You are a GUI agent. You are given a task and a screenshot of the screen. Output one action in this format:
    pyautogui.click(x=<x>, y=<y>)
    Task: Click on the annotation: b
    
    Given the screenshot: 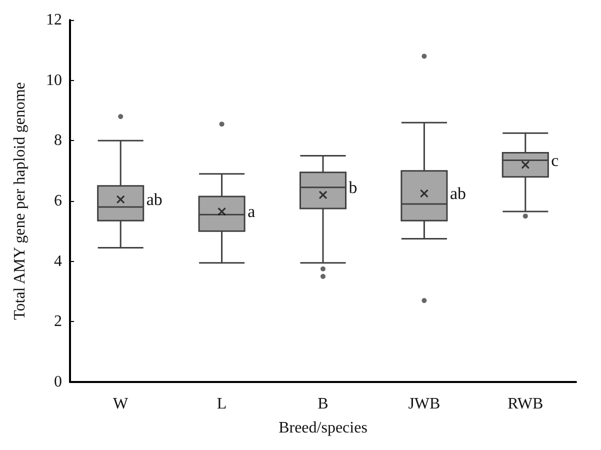 What is the action you would take?
    pyautogui.click(x=353, y=187)
    